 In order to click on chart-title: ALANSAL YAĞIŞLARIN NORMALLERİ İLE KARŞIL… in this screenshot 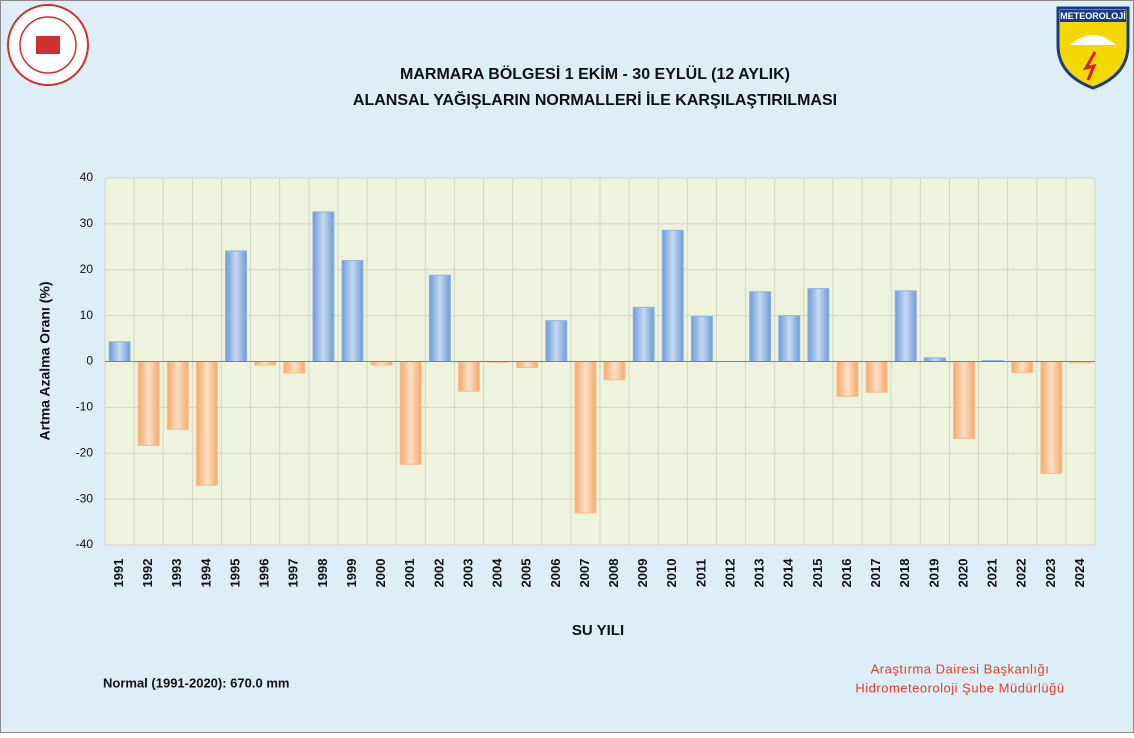, I will do `click(595, 99)`.